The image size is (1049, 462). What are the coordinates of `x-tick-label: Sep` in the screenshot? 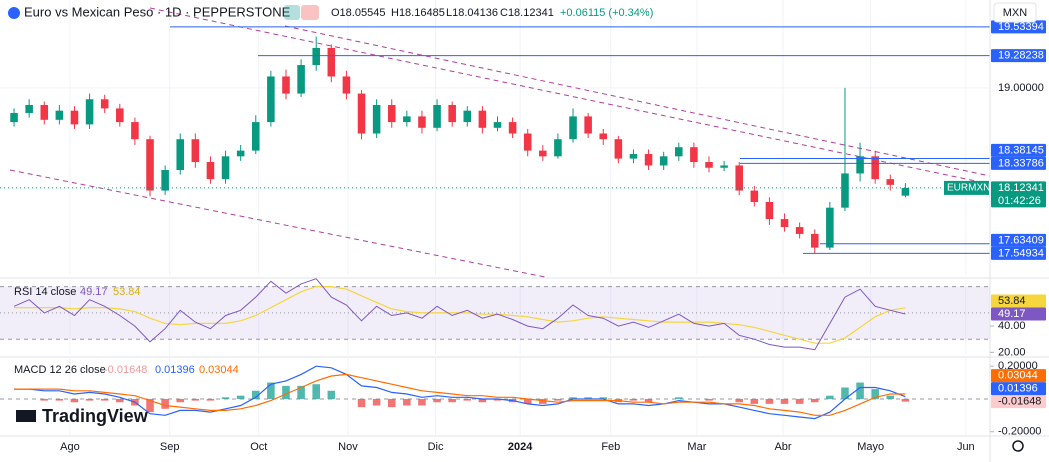 It's located at (170, 447).